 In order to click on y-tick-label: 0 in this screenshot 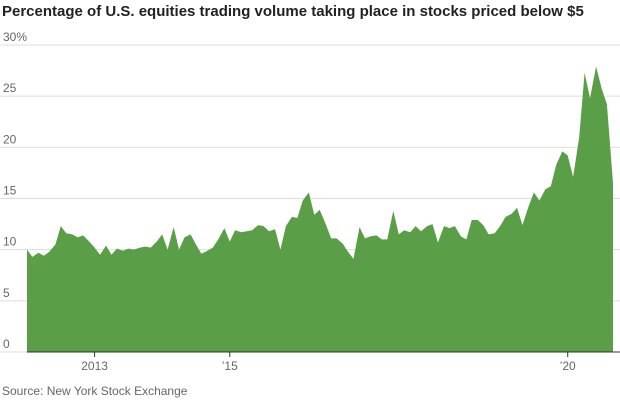, I will do `click(6, 344)`.